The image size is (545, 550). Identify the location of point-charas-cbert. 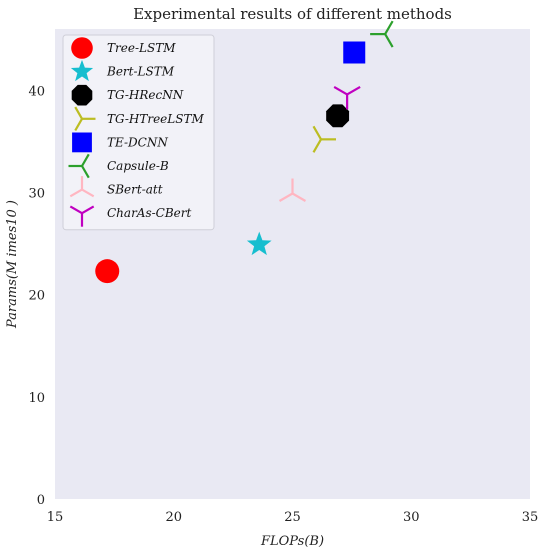
(347, 97).